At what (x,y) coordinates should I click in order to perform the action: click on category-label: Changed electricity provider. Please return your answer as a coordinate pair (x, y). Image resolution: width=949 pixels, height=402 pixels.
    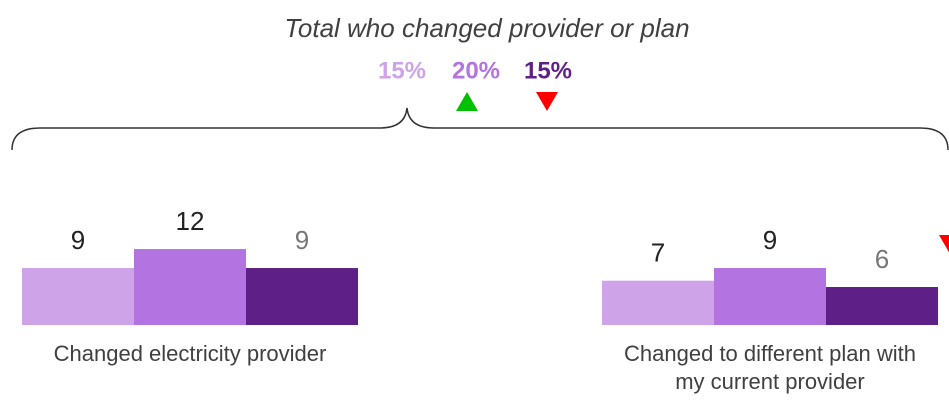
    Looking at the image, I should click on (190, 353).